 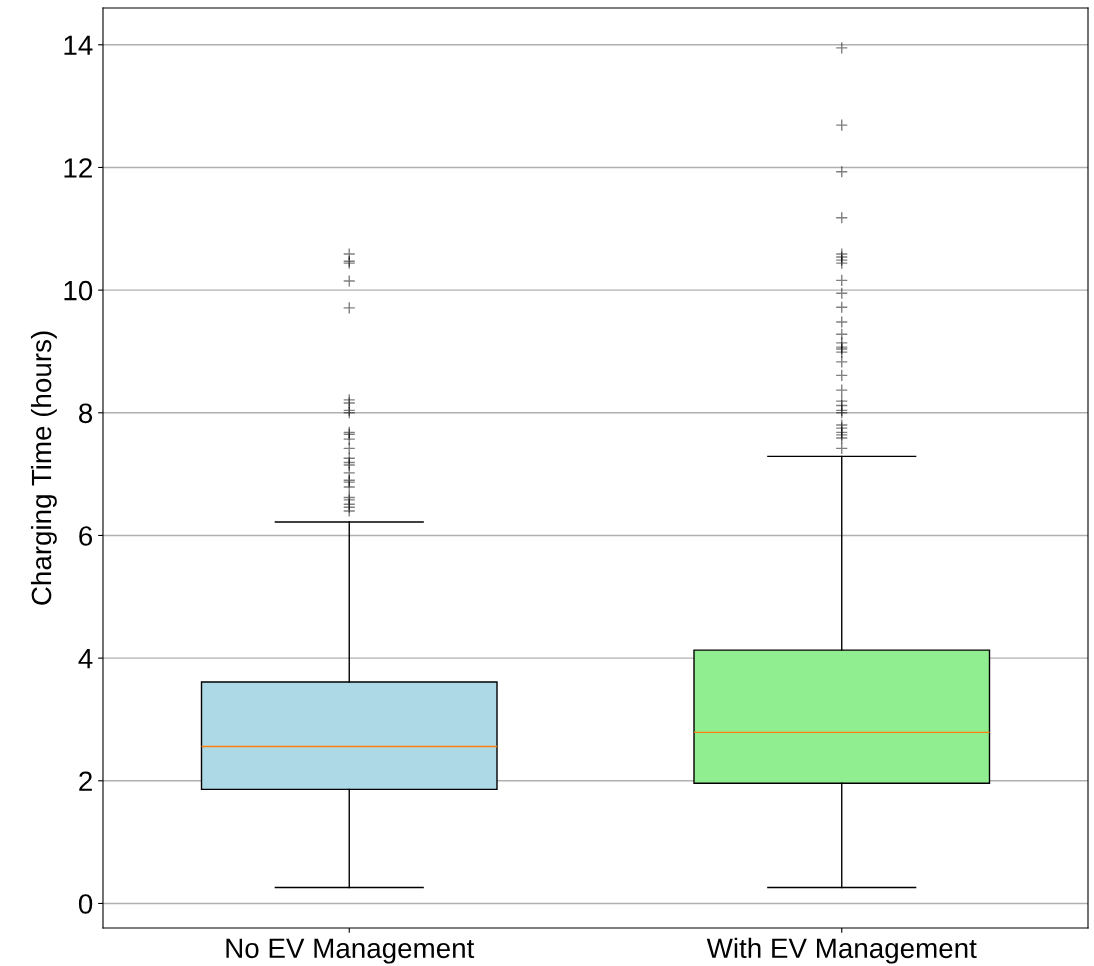 What do you see at coordinates (85, 659) in the screenshot?
I see `y-tick-label: 4` at bounding box center [85, 659].